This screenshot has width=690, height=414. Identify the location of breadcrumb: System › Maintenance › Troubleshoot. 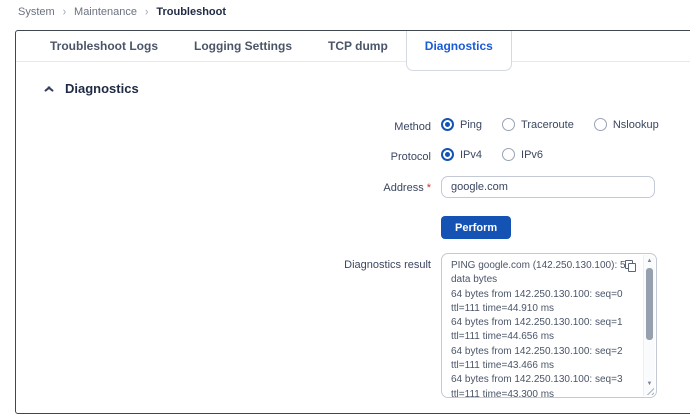
(122, 12).